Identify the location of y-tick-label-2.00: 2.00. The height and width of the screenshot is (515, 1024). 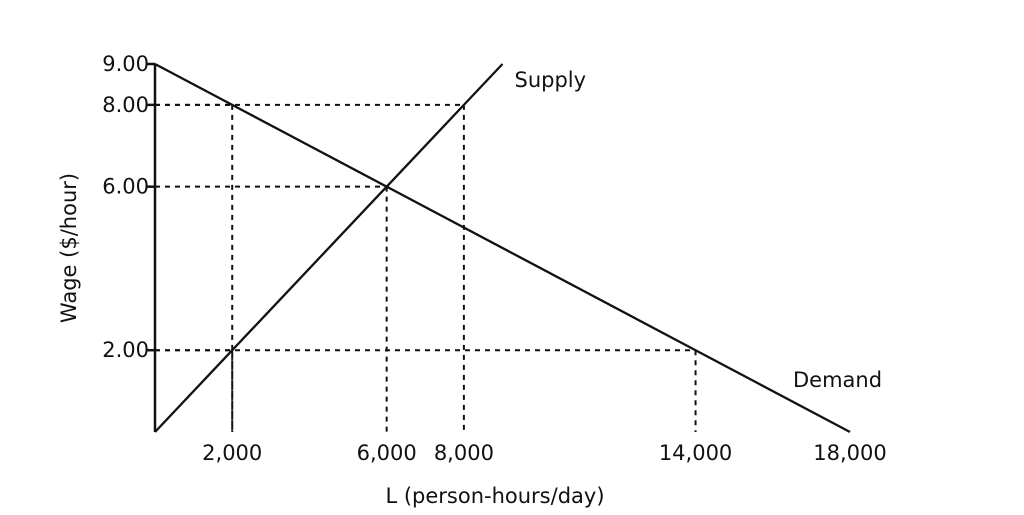
(125, 350).